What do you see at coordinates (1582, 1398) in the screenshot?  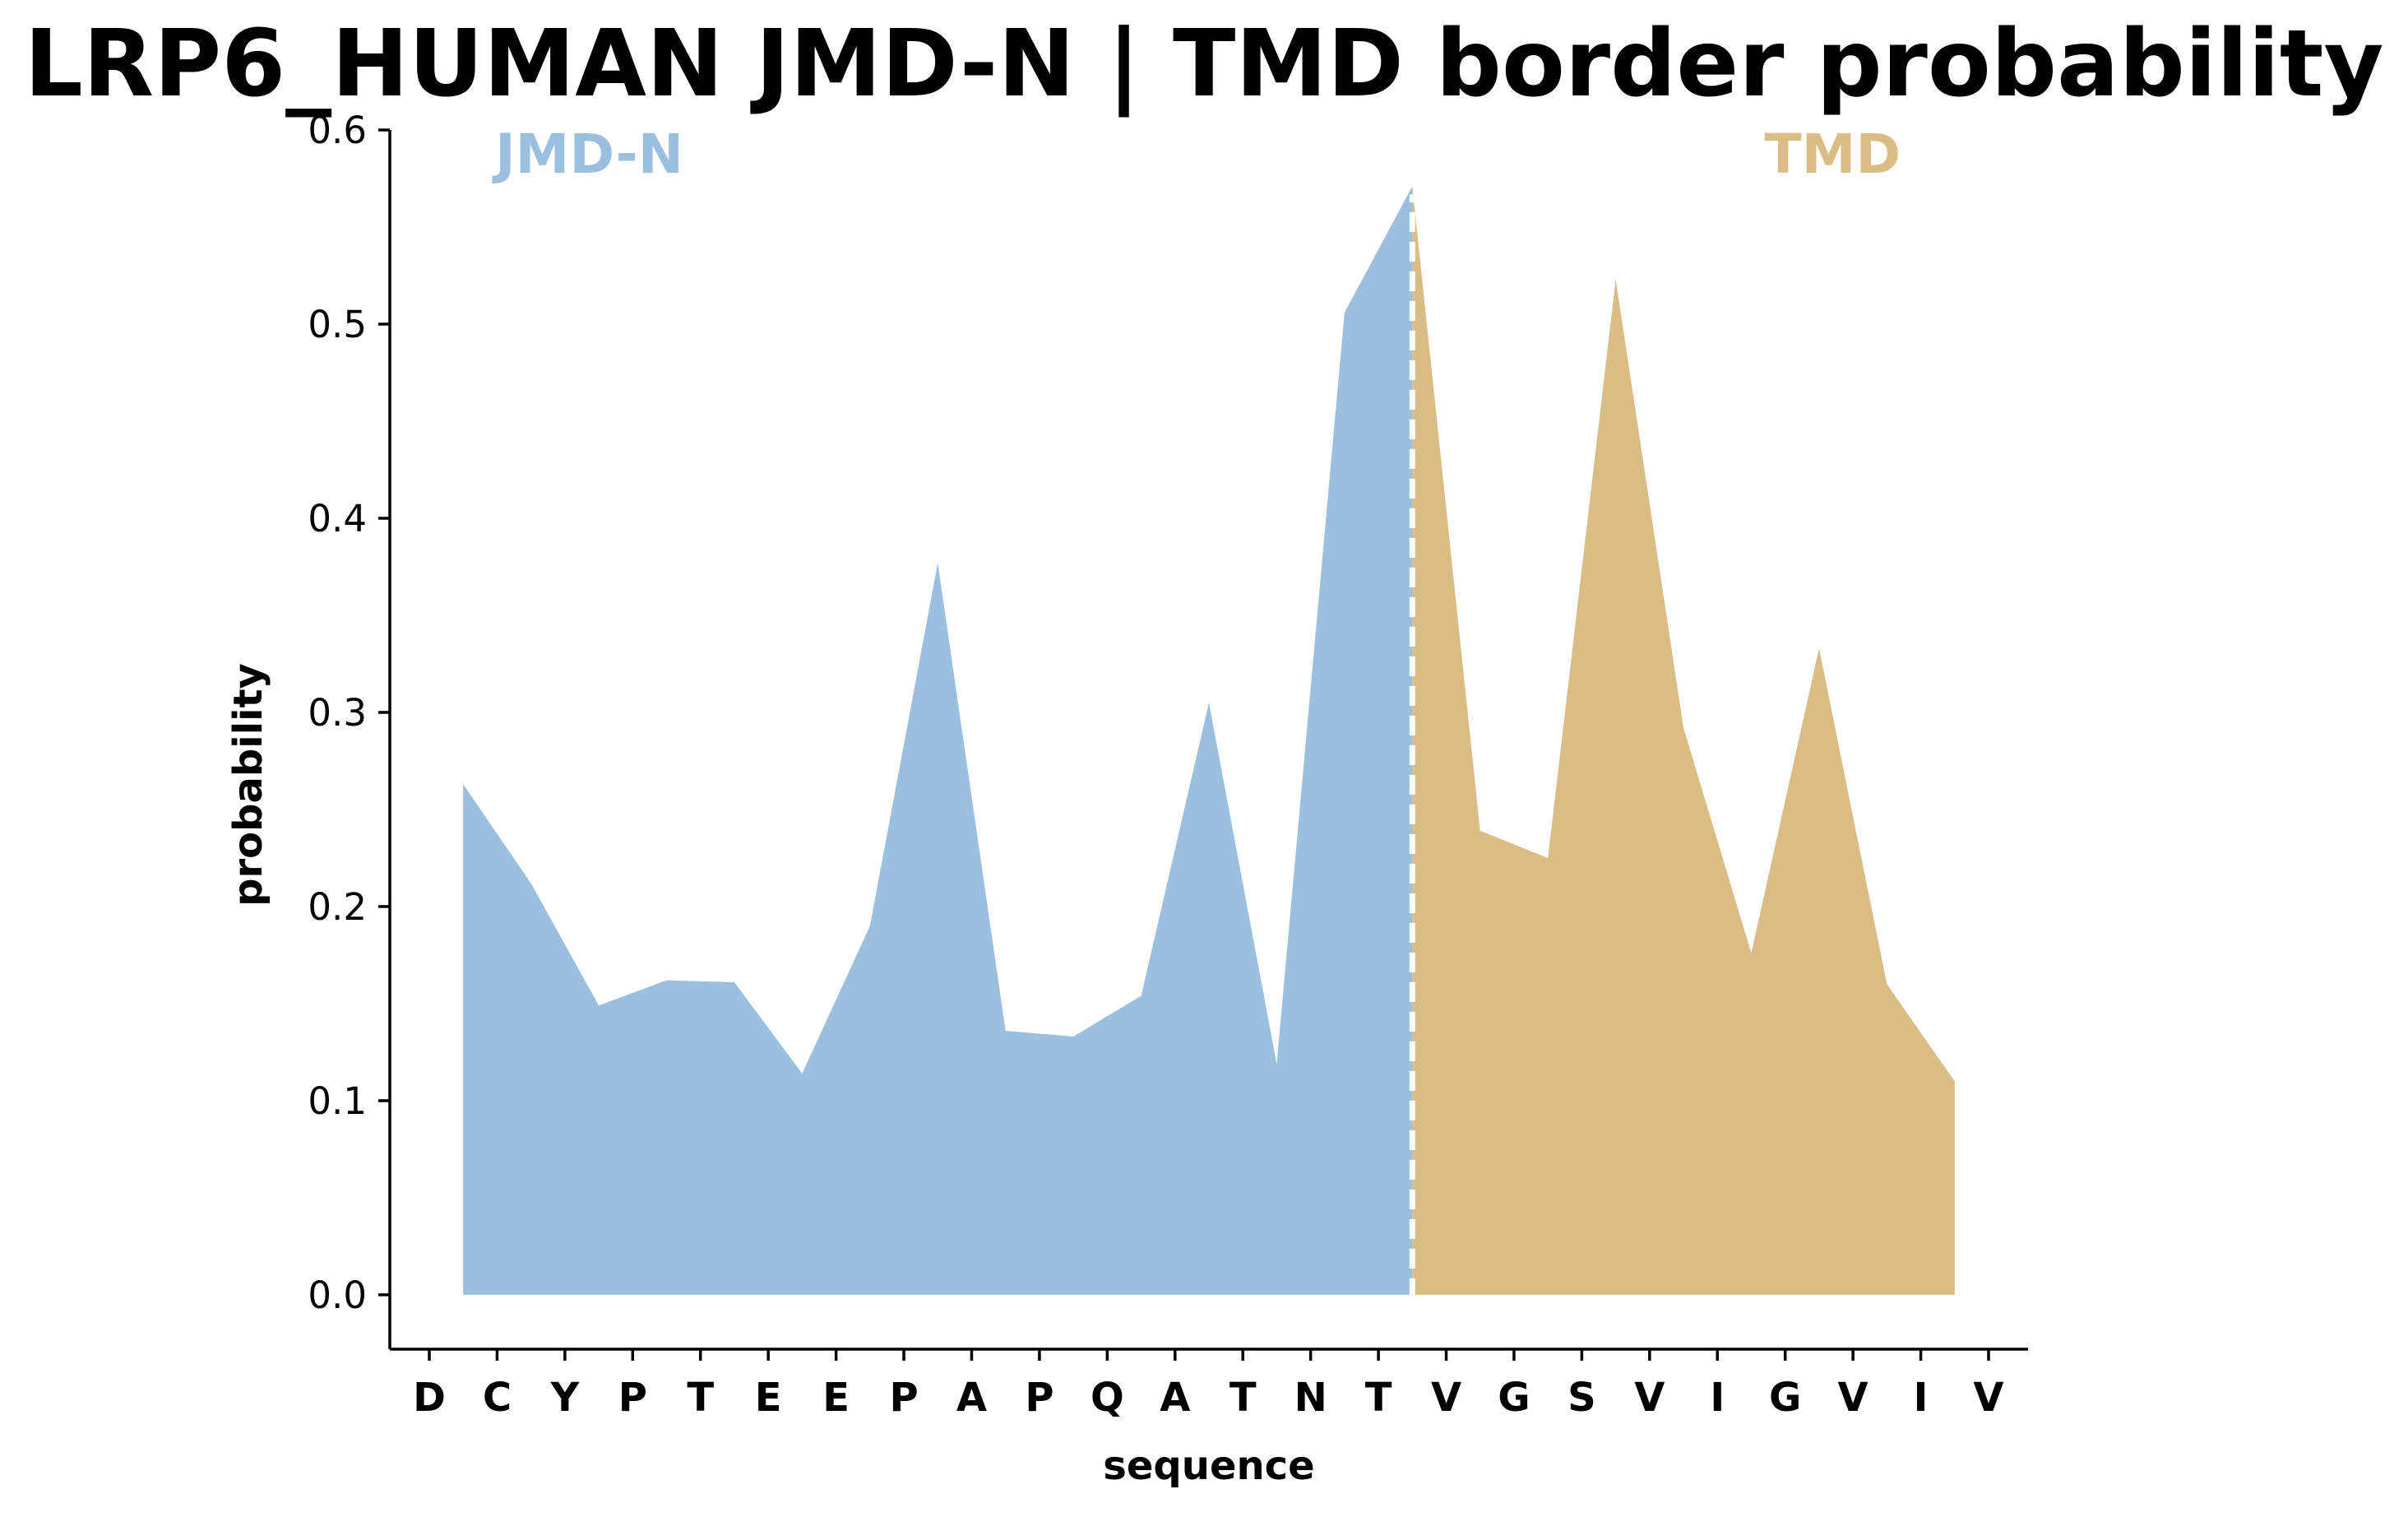 I see `x-tick-label: S` at bounding box center [1582, 1398].